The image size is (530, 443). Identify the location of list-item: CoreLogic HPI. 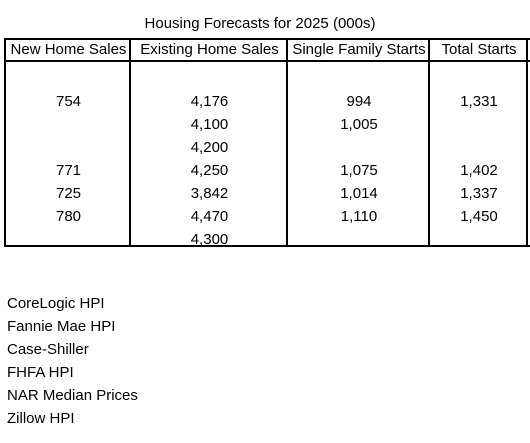
(56, 303).